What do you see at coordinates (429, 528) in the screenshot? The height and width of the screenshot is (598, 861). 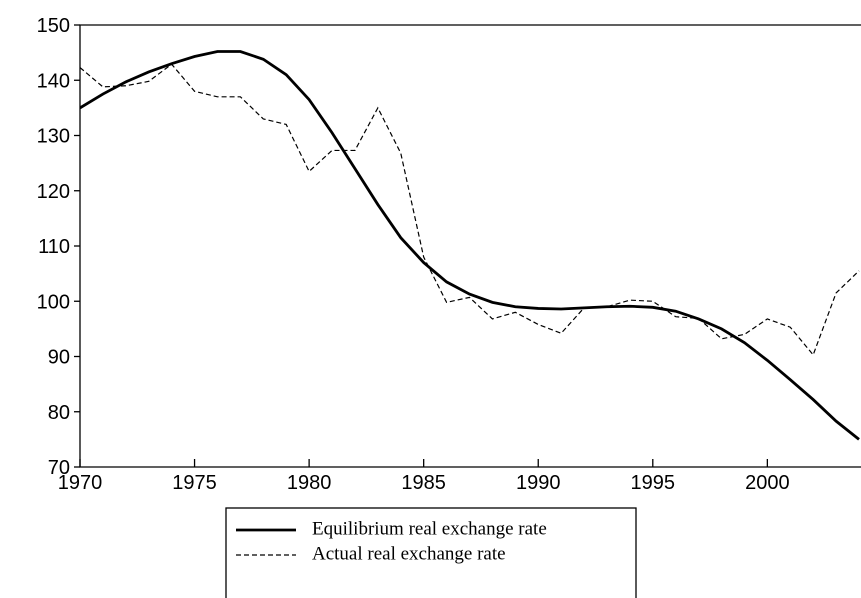 I see `legend-label: Equilibrium real exchange rate` at bounding box center [429, 528].